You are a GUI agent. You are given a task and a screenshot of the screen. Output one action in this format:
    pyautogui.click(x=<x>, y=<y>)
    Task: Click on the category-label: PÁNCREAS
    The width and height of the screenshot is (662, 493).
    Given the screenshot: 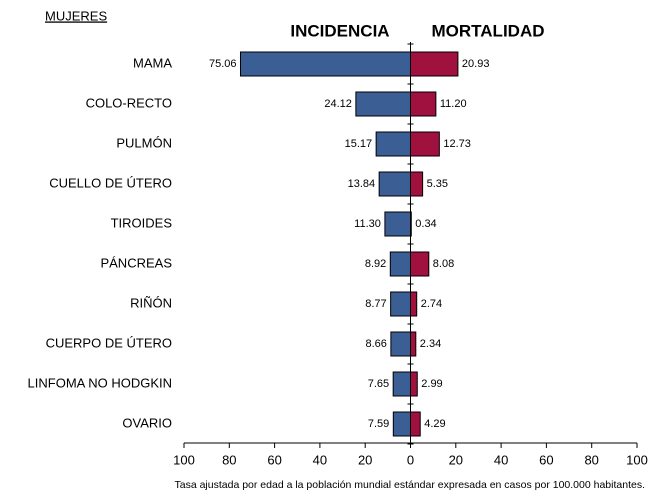 What is the action you would take?
    pyautogui.click(x=136, y=262)
    